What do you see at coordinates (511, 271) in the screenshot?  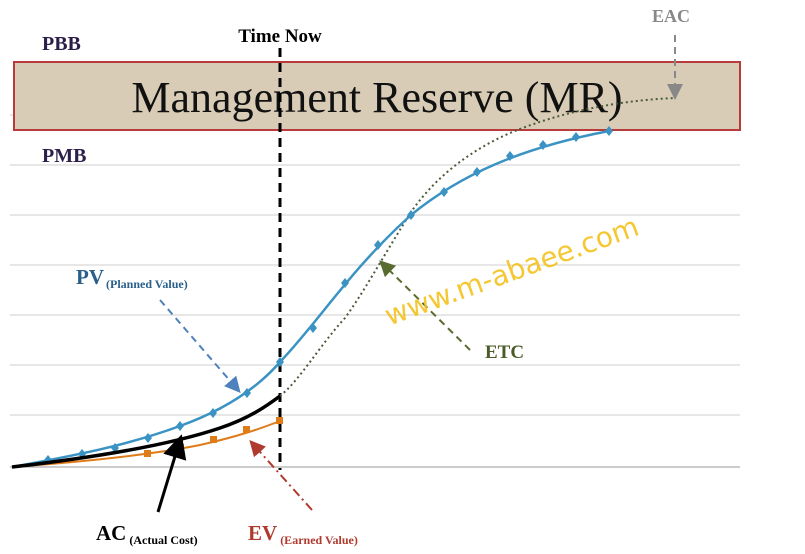 I see `watermark: www.m-abaee.com` at bounding box center [511, 271].